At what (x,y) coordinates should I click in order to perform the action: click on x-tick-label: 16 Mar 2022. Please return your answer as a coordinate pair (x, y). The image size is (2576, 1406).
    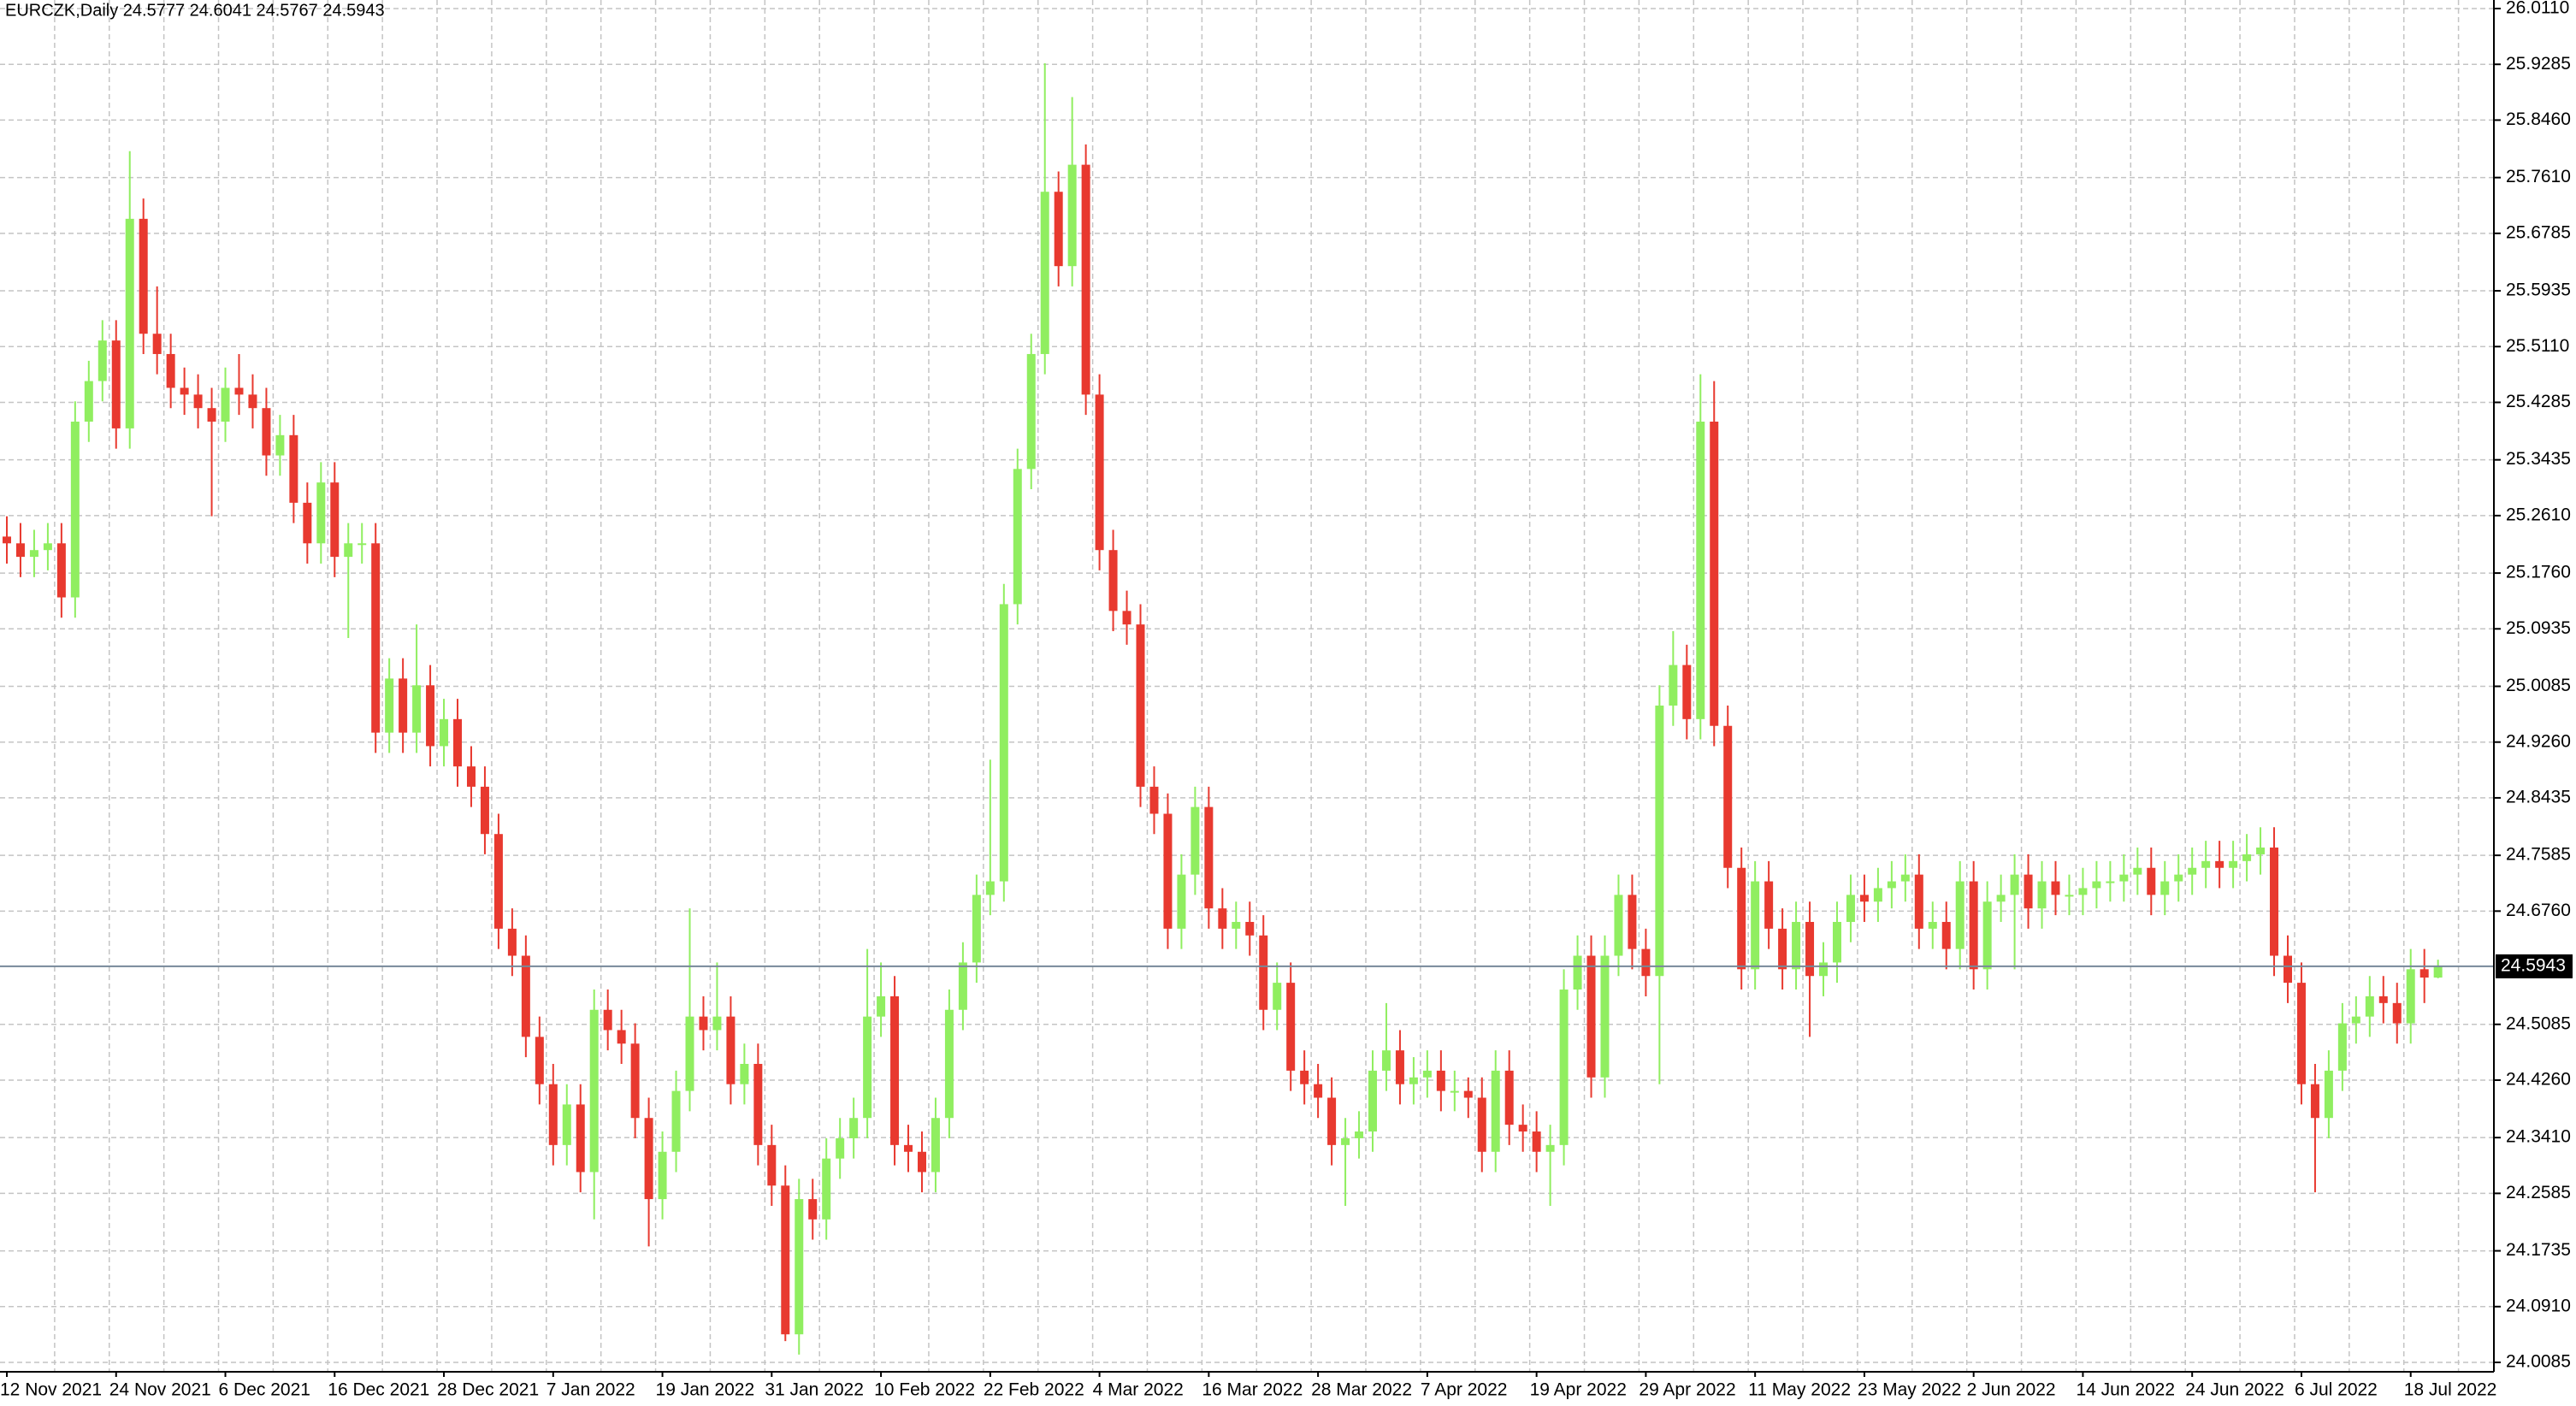
    Looking at the image, I should click on (1252, 1390).